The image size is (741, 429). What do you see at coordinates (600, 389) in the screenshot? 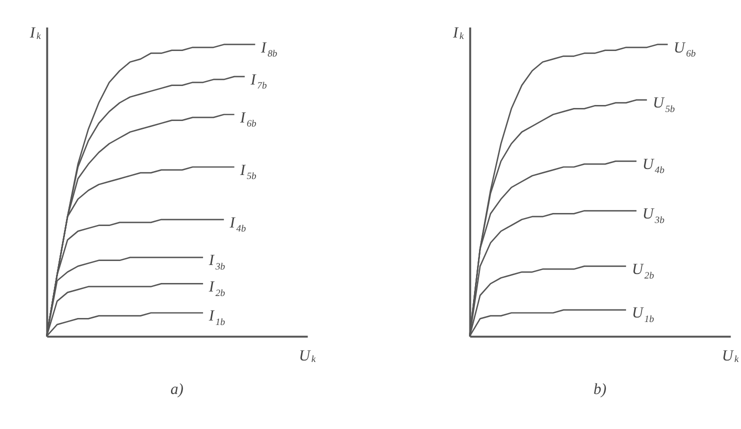
I see `text: b)` at bounding box center [600, 389].